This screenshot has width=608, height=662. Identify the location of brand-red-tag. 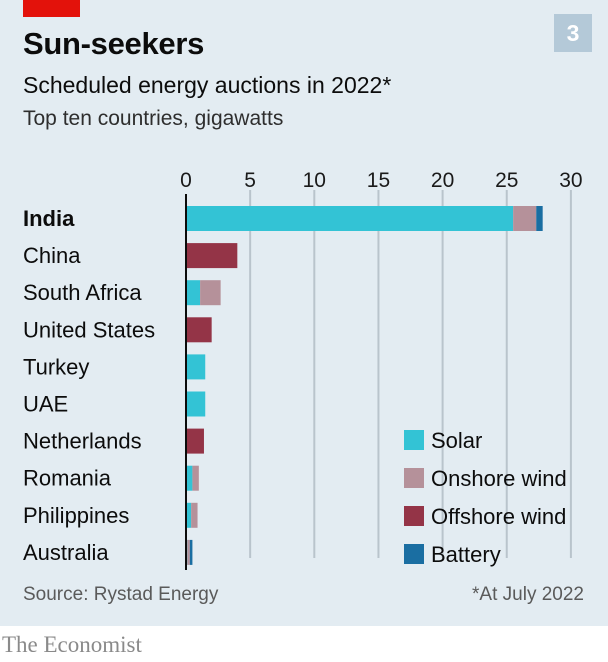
(51, 8).